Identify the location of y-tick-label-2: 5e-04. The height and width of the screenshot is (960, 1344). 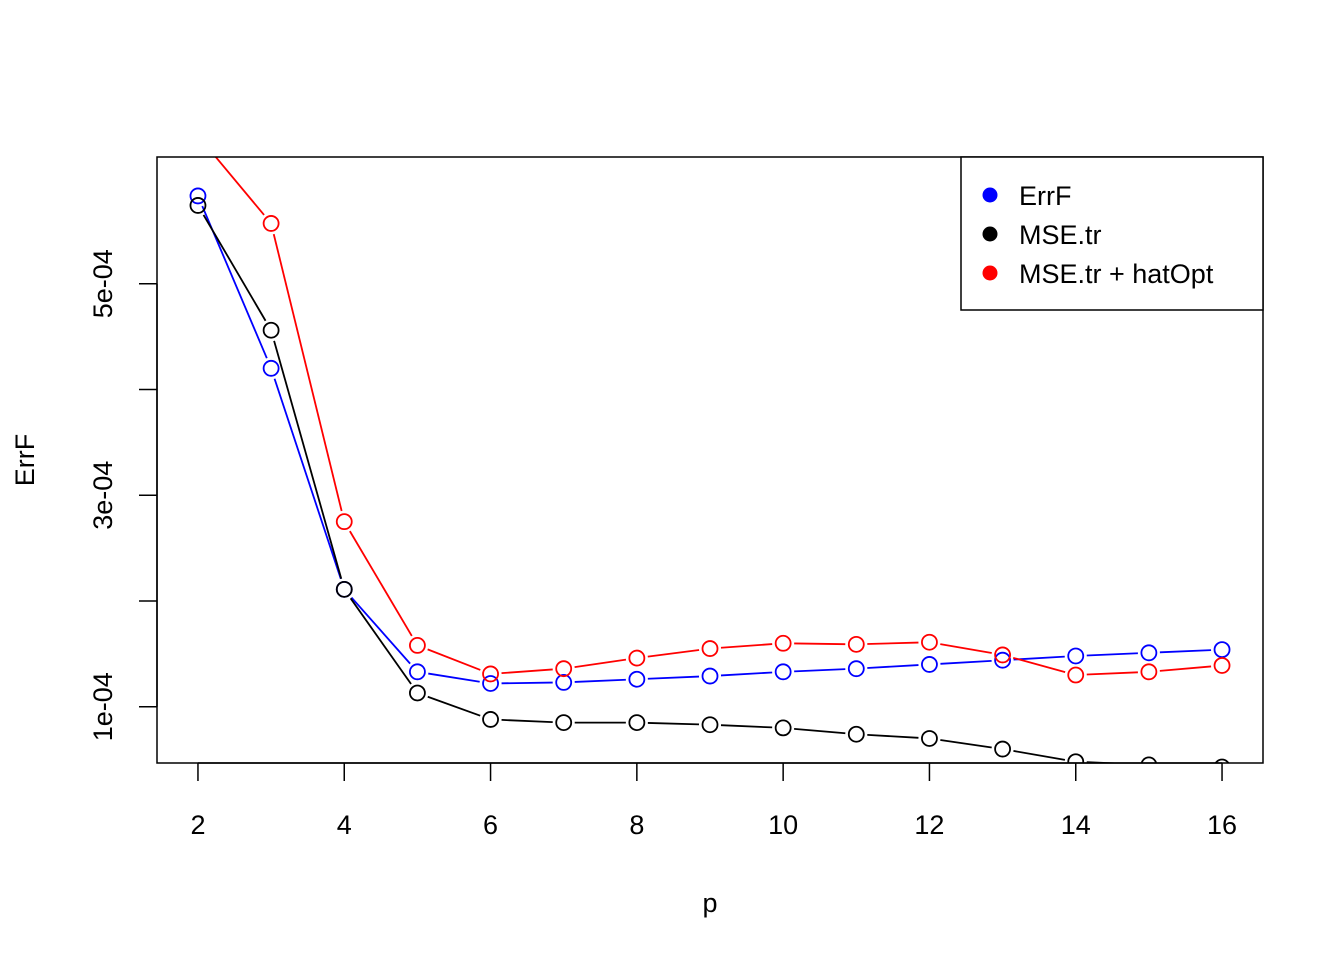
(103, 283).